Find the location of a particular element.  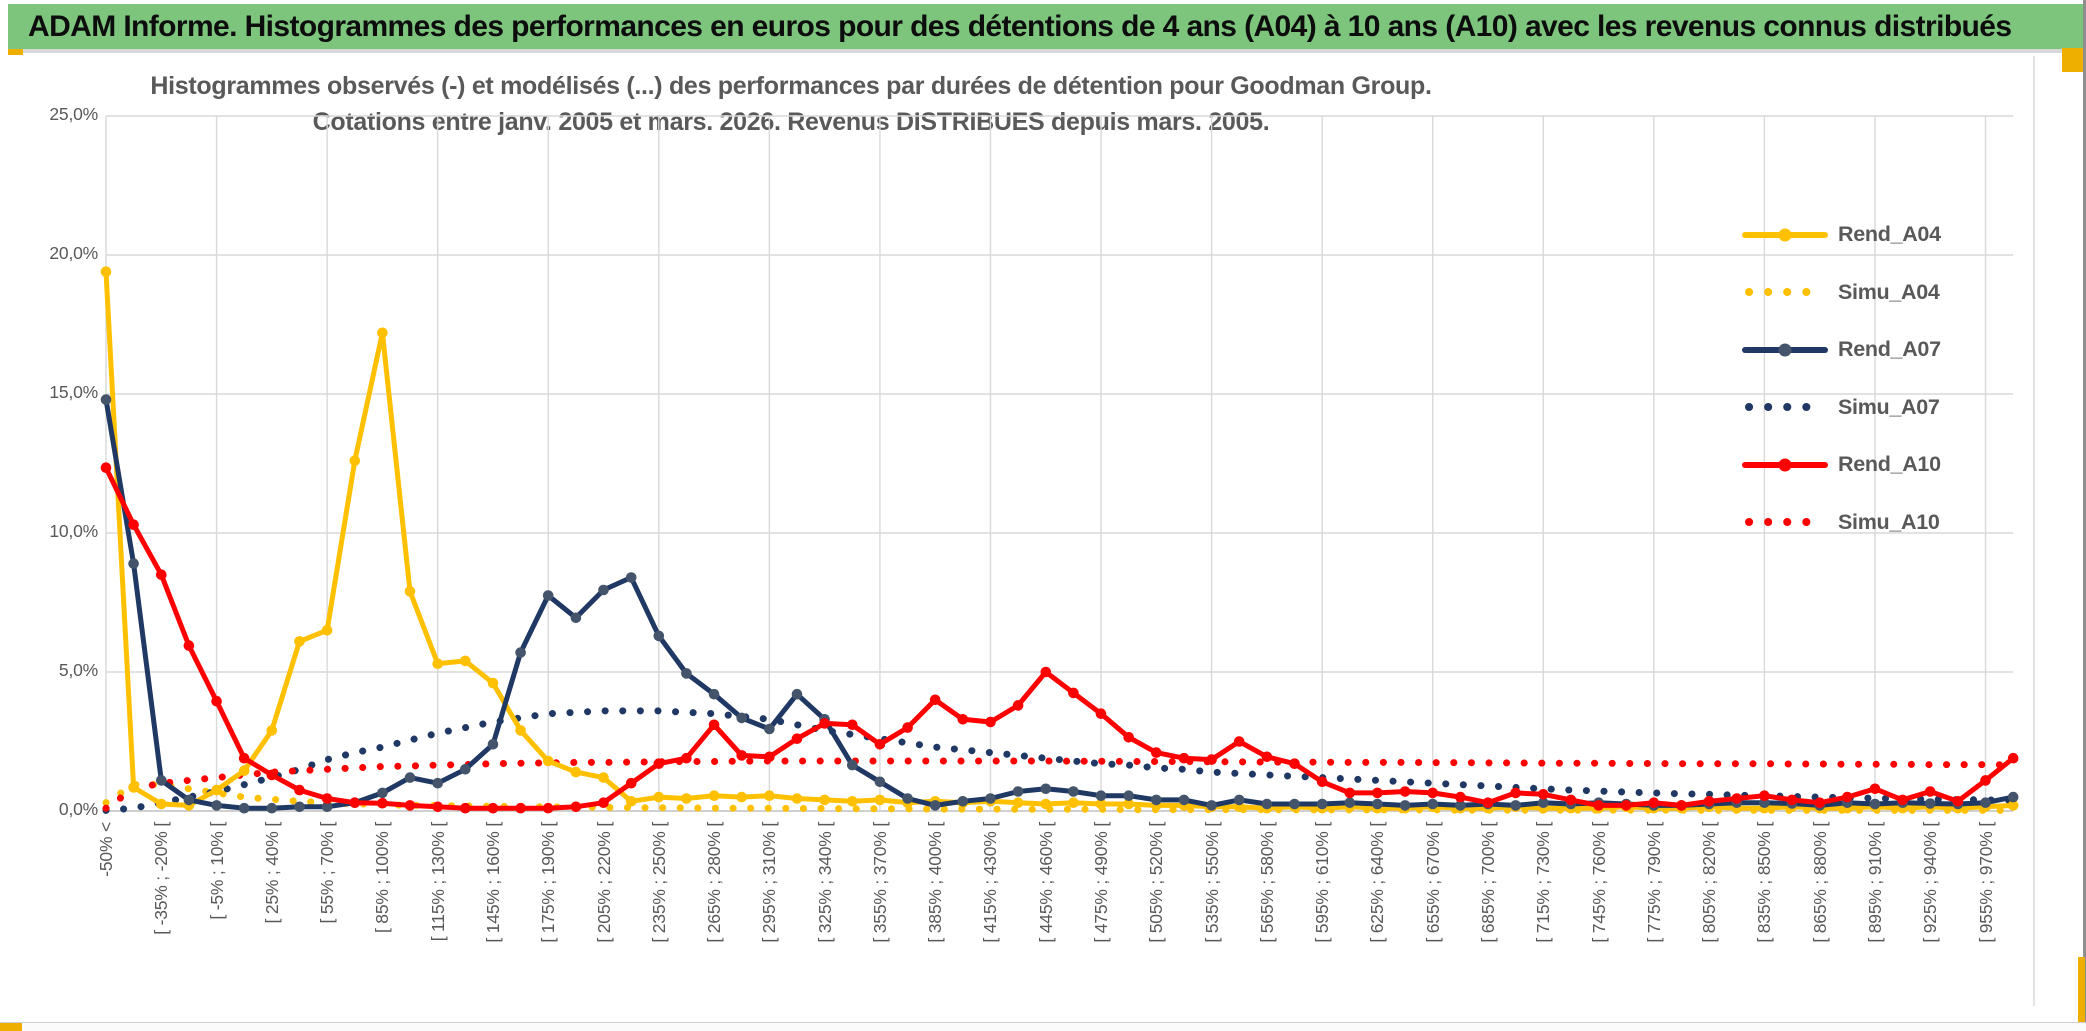

legend-item-Rend_A07: Rend_A07 is located at coordinates (1841, 350).